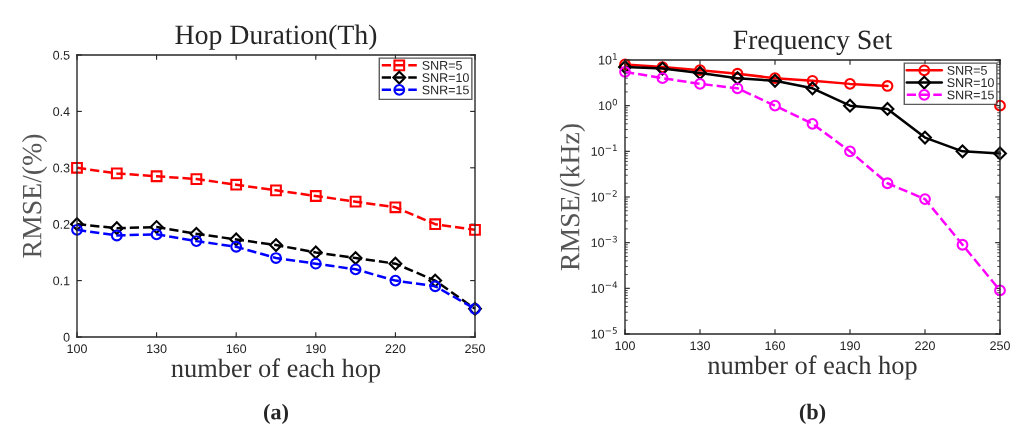 The image size is (1018, 432). What do you see at coordinates (812, 413) in the screenshot?
I see `text: (b)` at bounding box center [812, 413].